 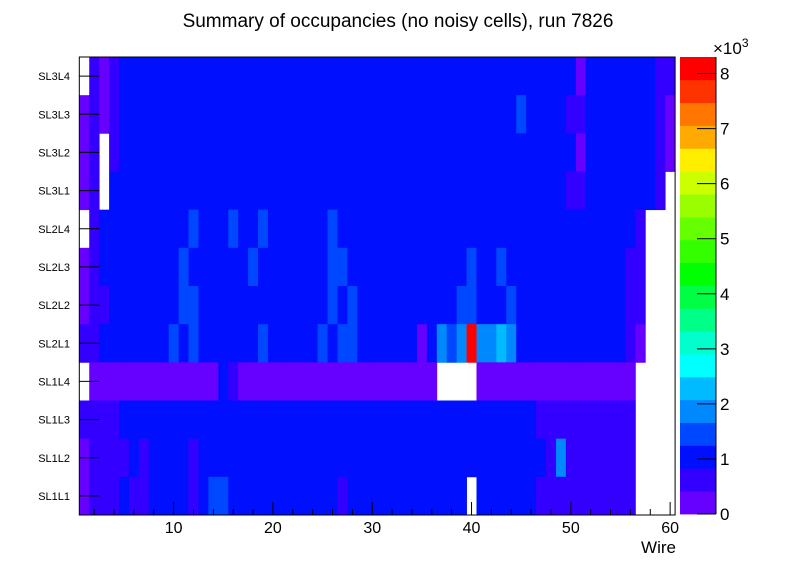 I want to click on x-tick-label: 50, so click(x=571, y=528).